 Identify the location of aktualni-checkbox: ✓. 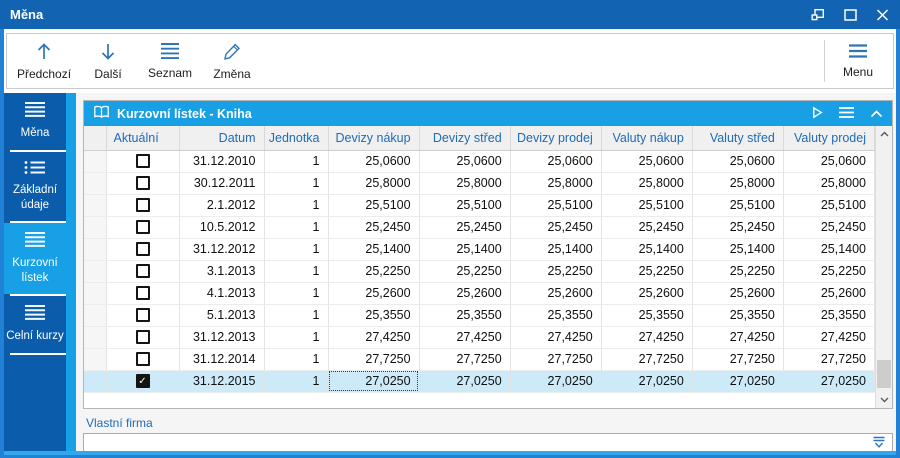
(142, 381).